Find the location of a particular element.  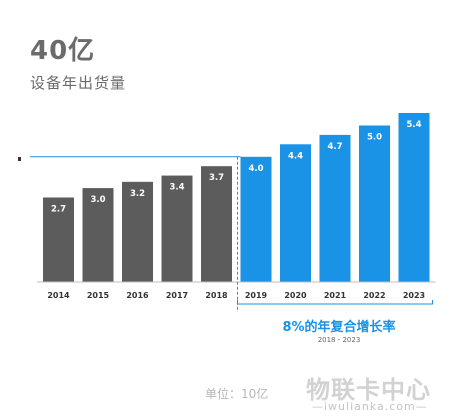

x-tick-2015: 2015 is located at coordinates (98, 295).